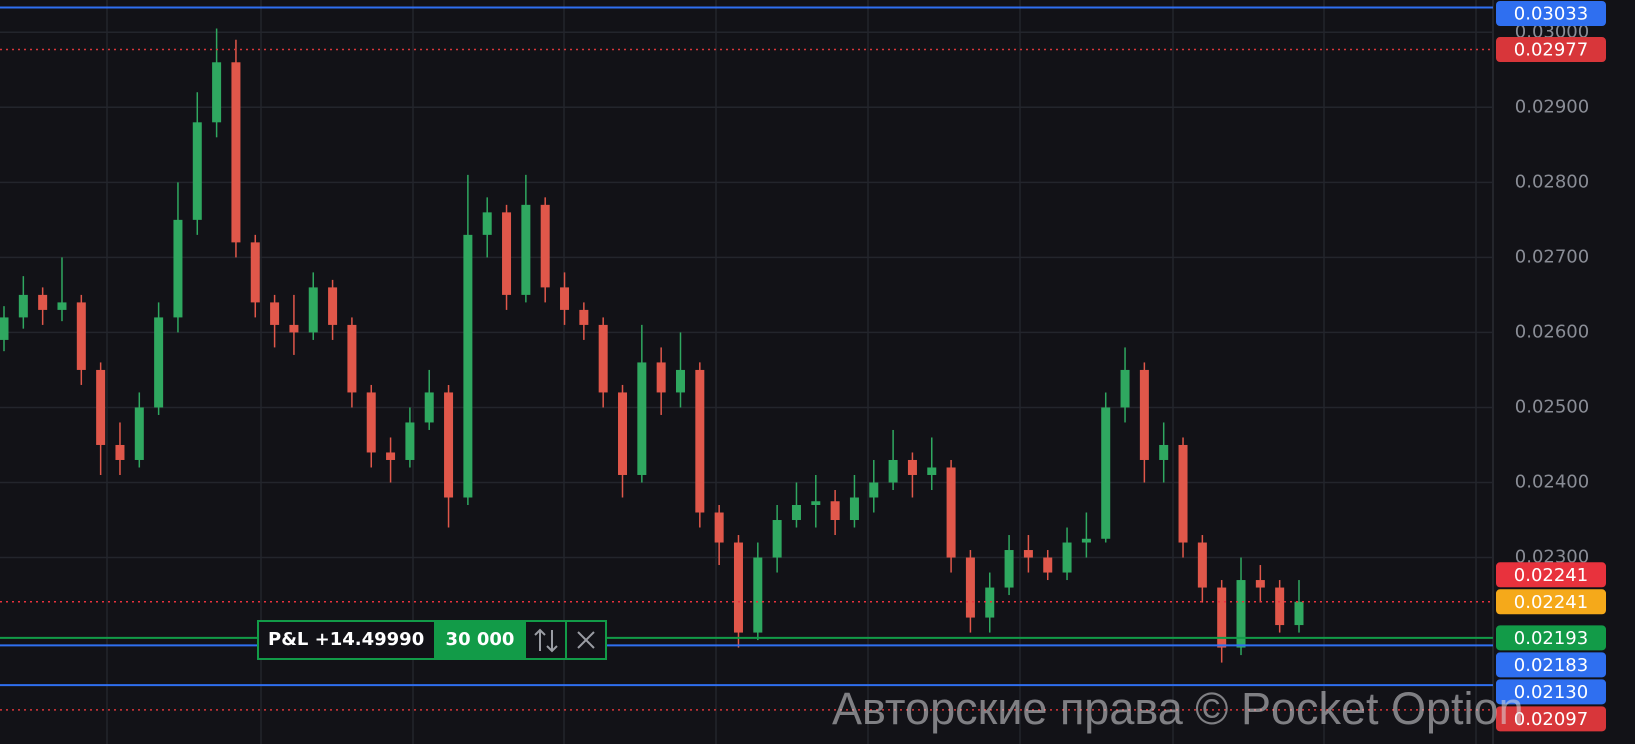 This screenshot has height=744, width=1635. I want to click on watermark: Авторские права © Pocket Option, so click(1178, 708).